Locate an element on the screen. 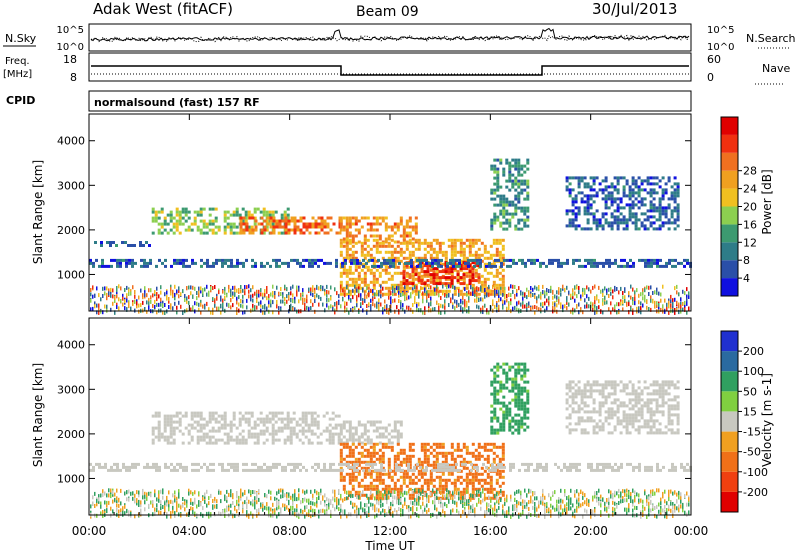 The height and width of the screenshot is (554, 800). freq-unit: [MHz] is located at coordinates (17, 74).